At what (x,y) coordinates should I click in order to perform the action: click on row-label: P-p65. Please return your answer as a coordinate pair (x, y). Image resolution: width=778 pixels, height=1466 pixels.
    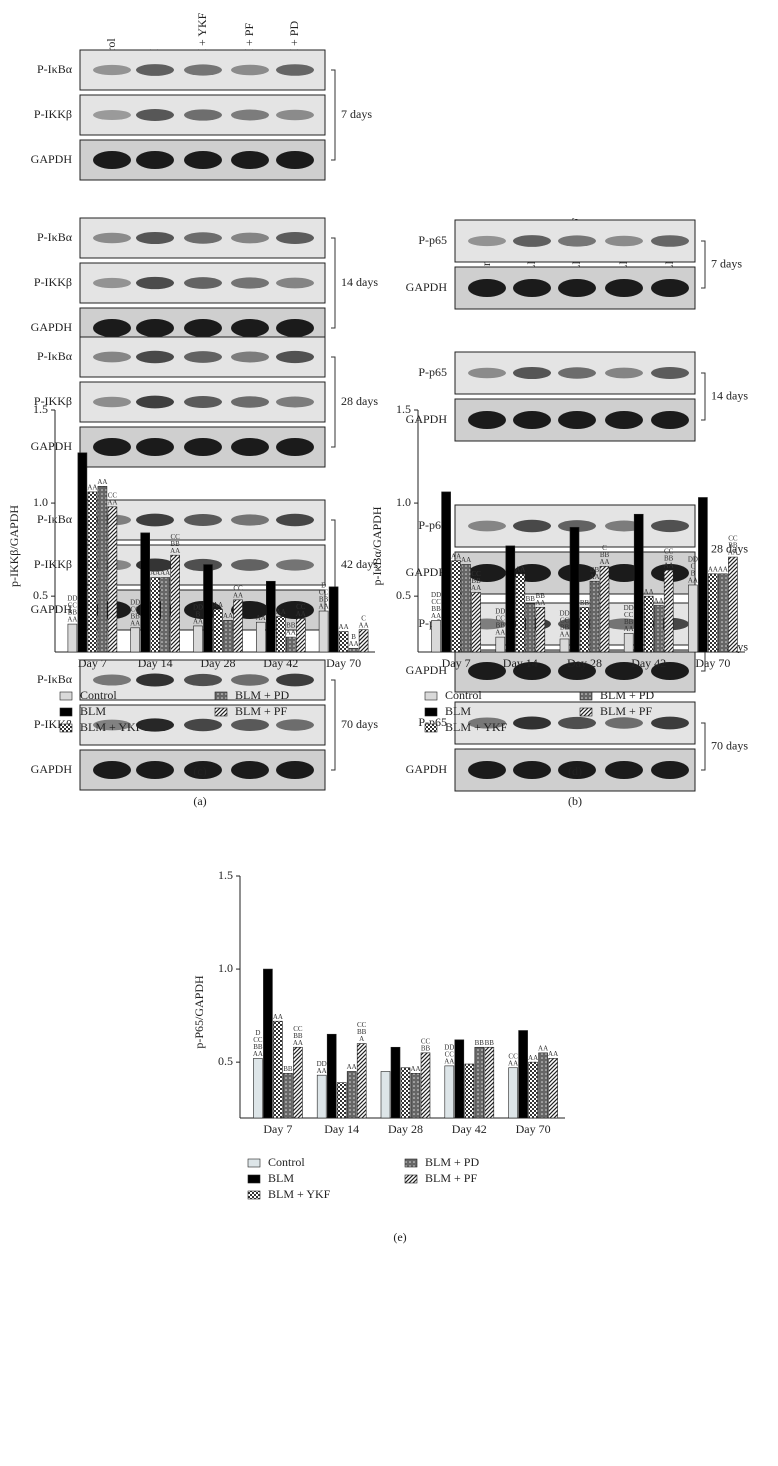
    Looking at the image, I should click on (432, 525).